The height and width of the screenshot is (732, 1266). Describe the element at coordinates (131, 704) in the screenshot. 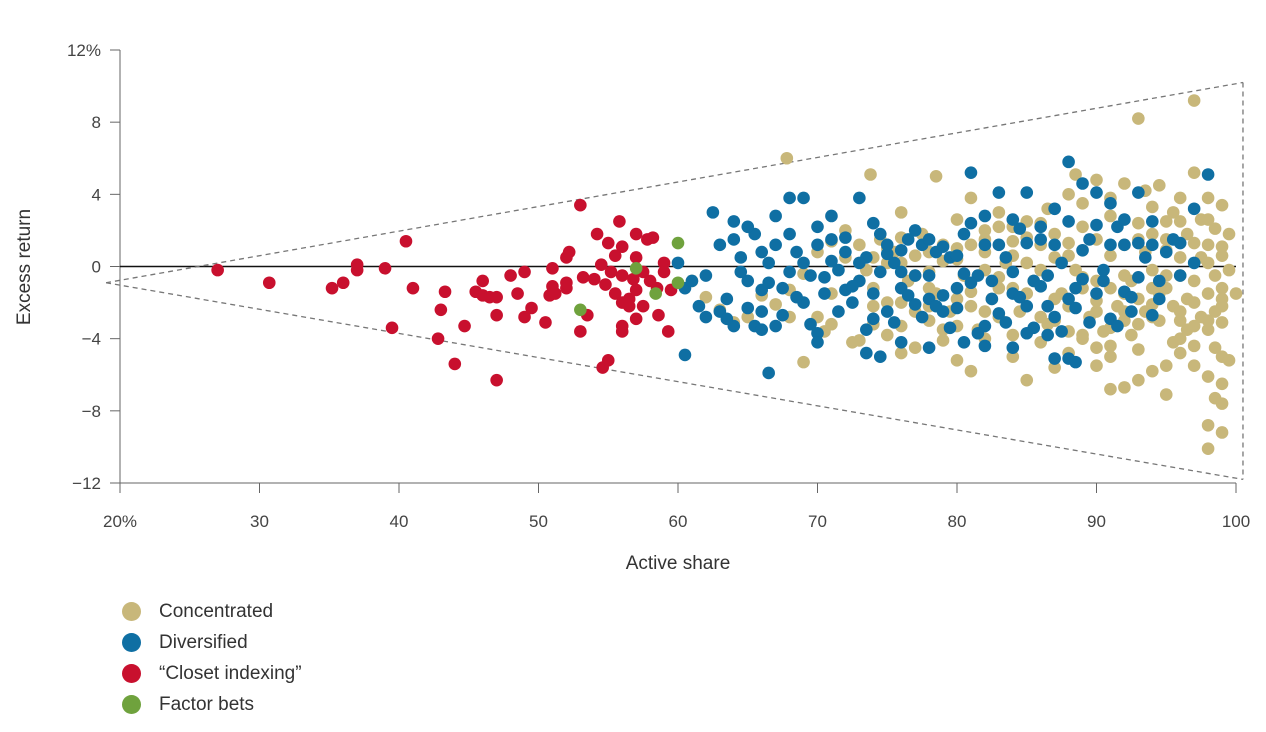

I see `legend-swatch-factor-bets` at that location.